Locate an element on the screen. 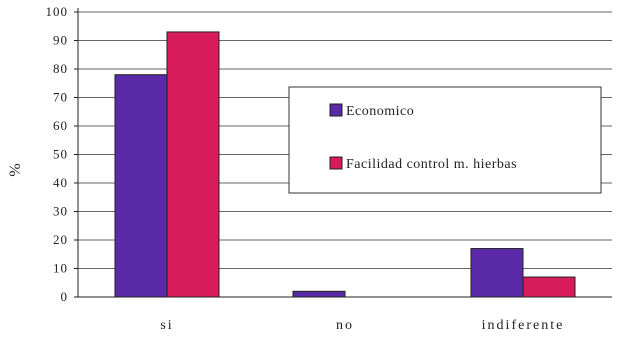  y-tick-label-2: 20 is located at coordinates (60, 239).